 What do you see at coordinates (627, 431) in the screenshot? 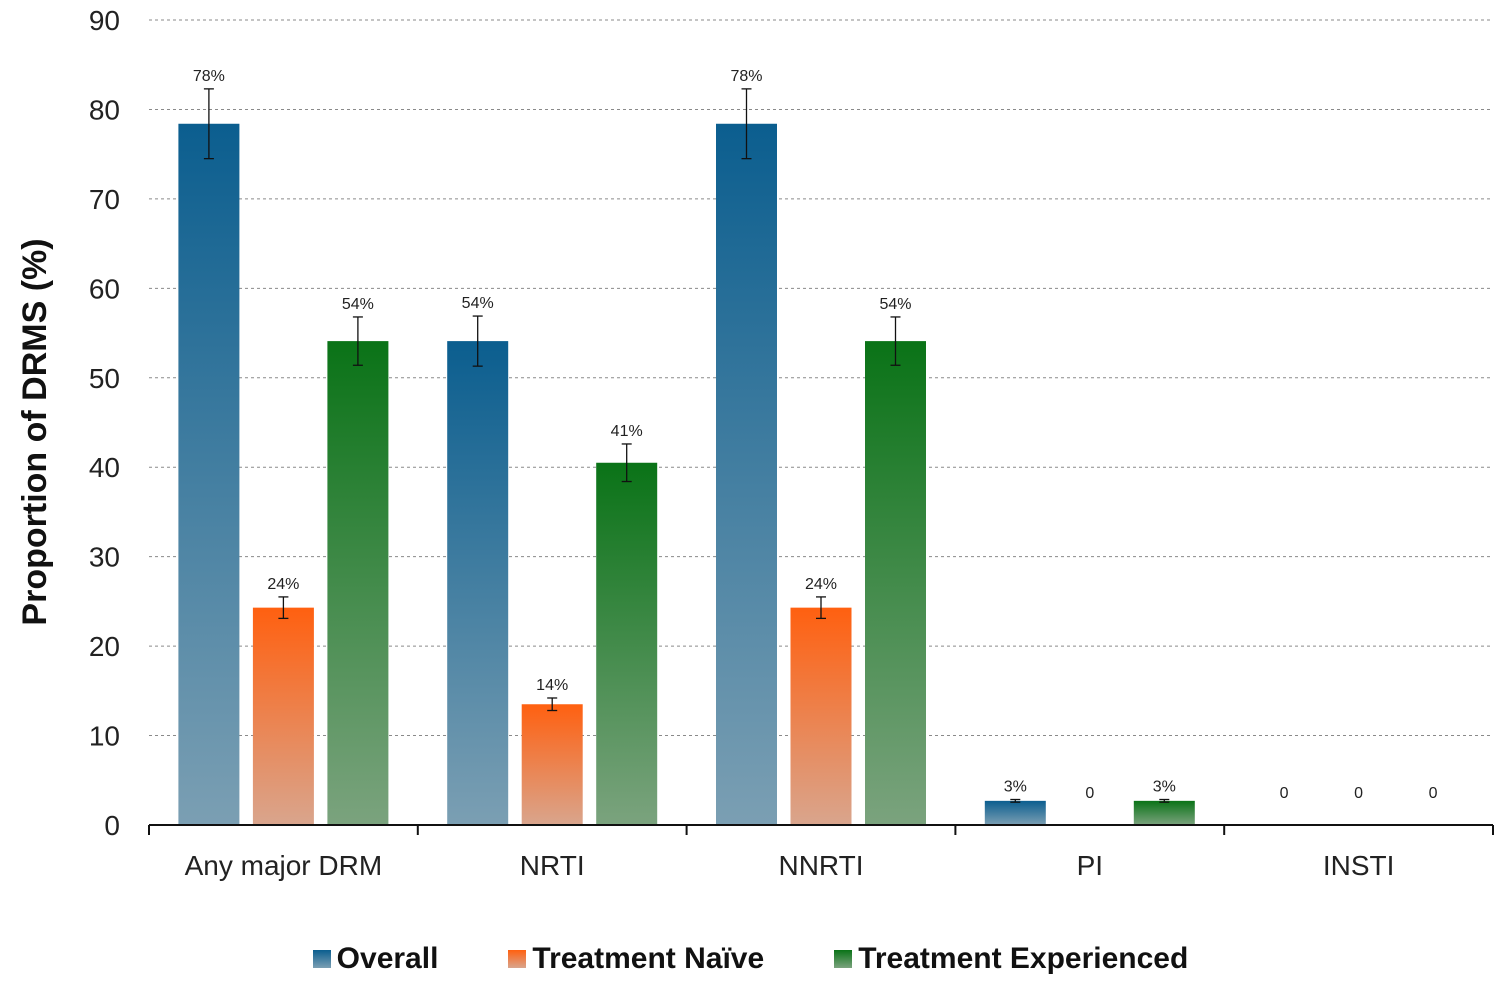
I see `data-label-treatment-experienced-nrti: 41%` at bounding box center [627, 431].